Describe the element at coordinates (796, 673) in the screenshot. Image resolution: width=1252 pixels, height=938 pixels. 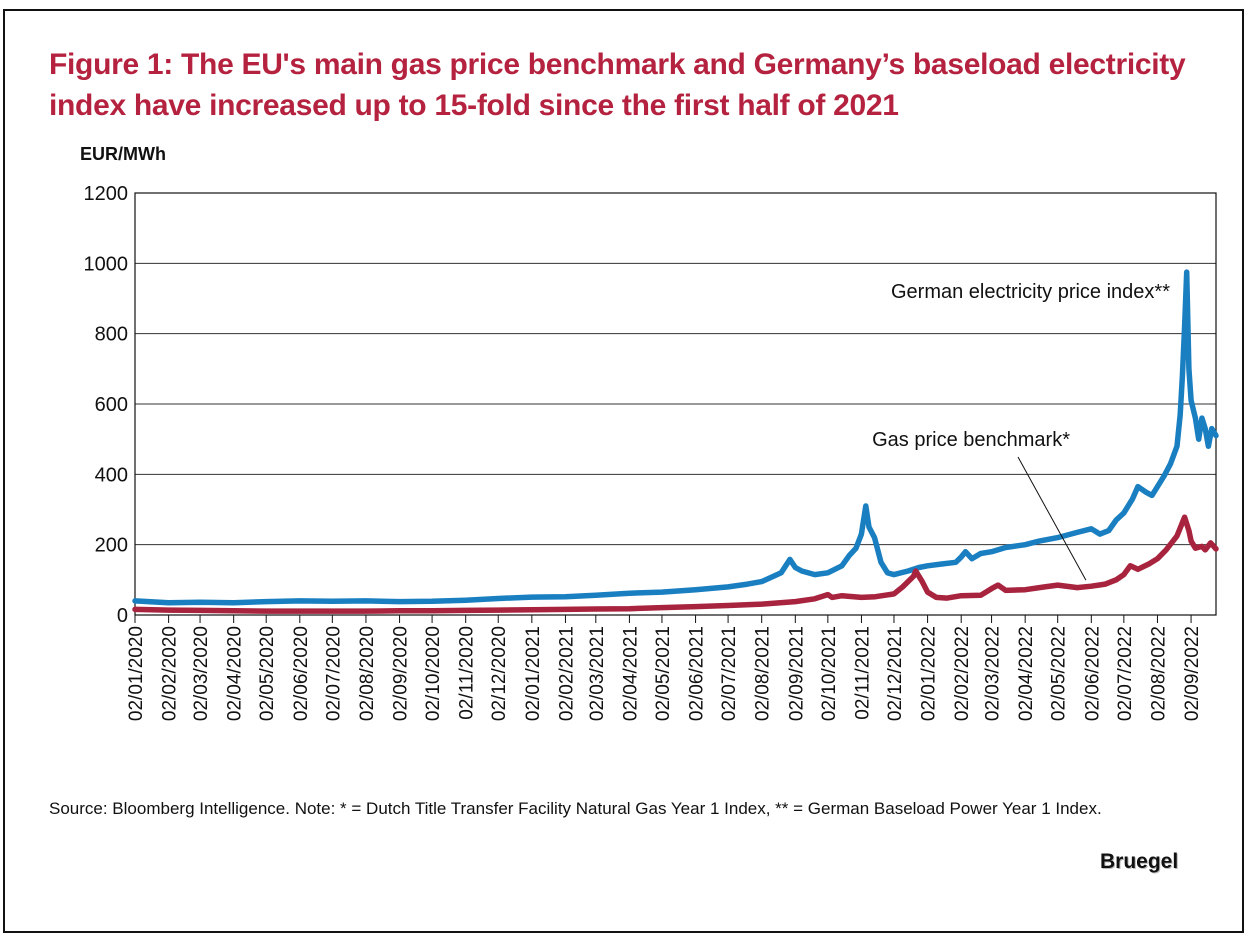
I see `x-tick-label: 02/09/2021` at that location.